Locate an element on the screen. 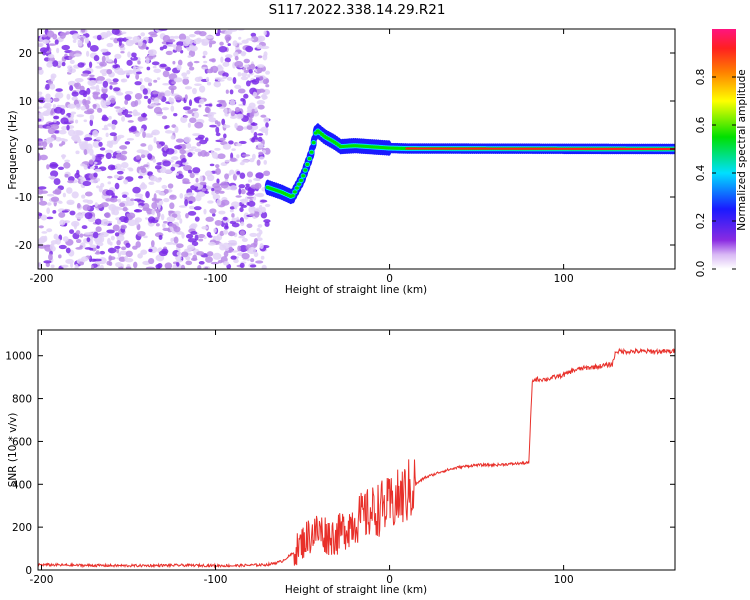  colorbar-tick-label: 0.0 is located at coordinates (701, 269).